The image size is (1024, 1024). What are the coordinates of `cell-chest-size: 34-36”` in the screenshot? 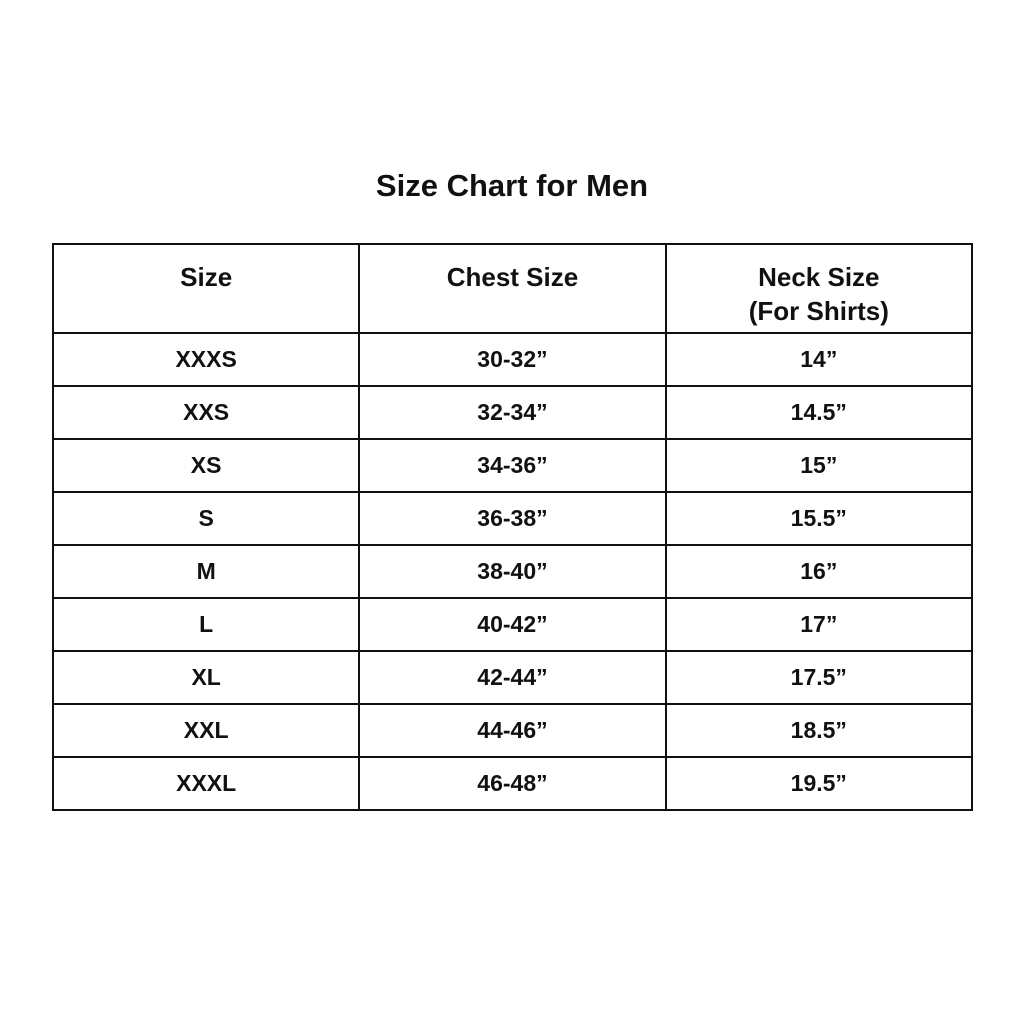 It's located at (512, 465).